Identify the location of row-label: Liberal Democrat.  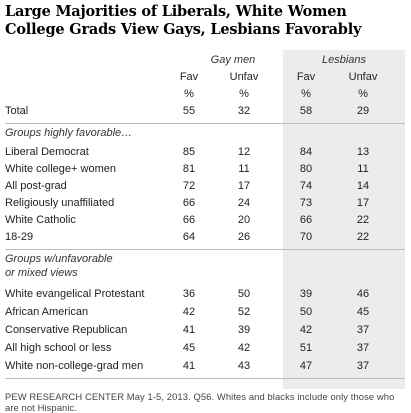
(47, 152).